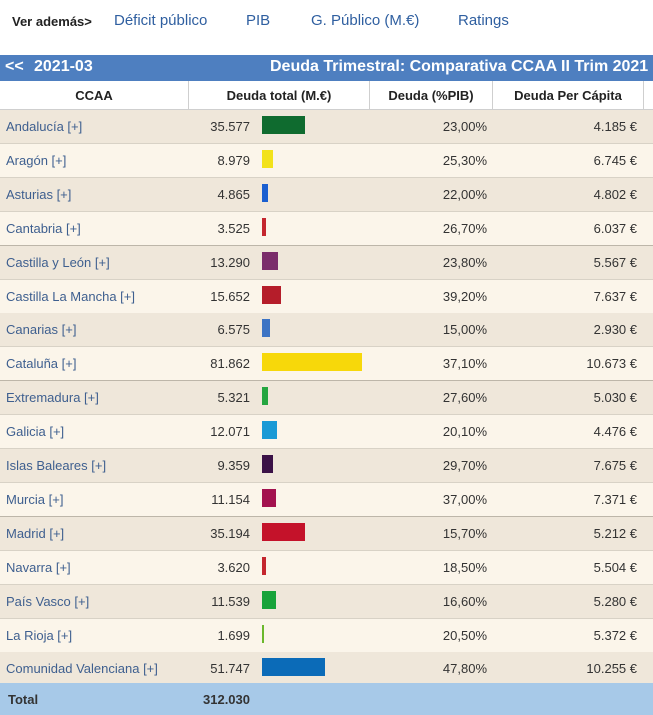 This screenshot has width=653, height=715. I want to click on see-also-label: Ver además>, so click(52, 21).